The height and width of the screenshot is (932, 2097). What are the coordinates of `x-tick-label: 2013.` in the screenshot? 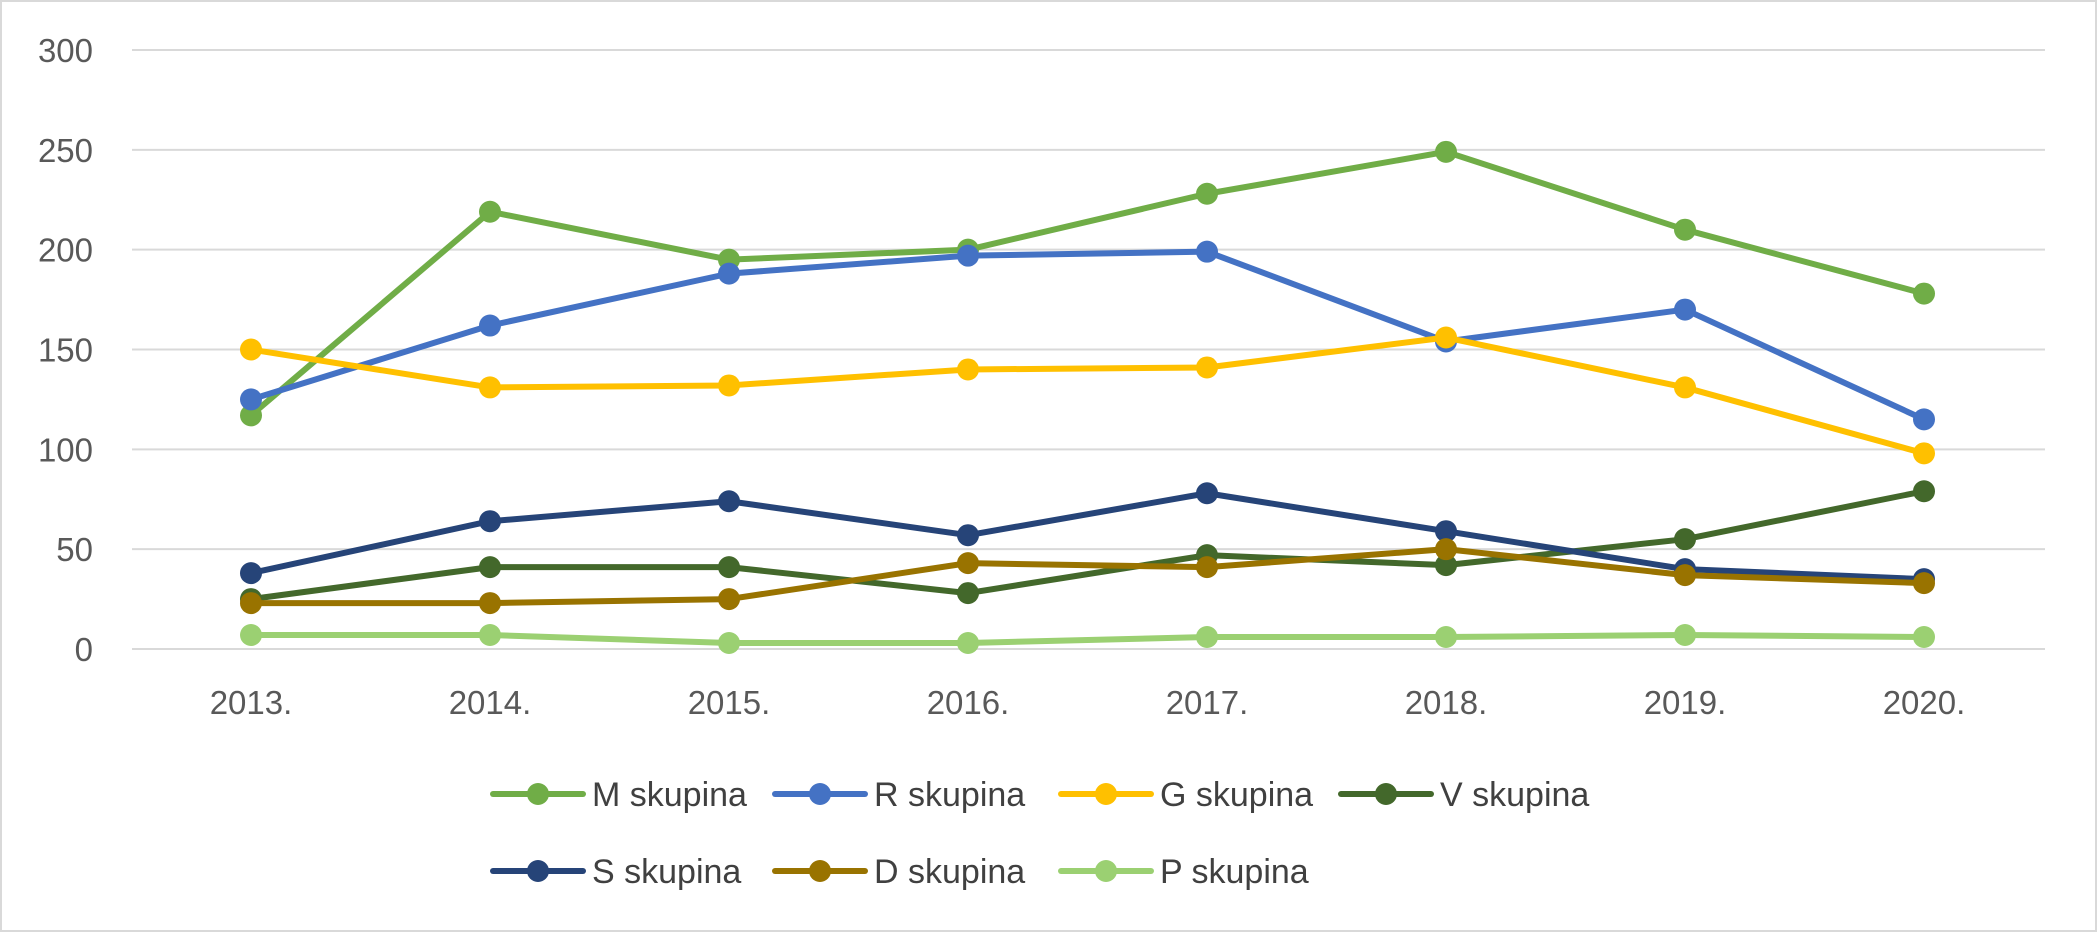 It's located at (251, 702).